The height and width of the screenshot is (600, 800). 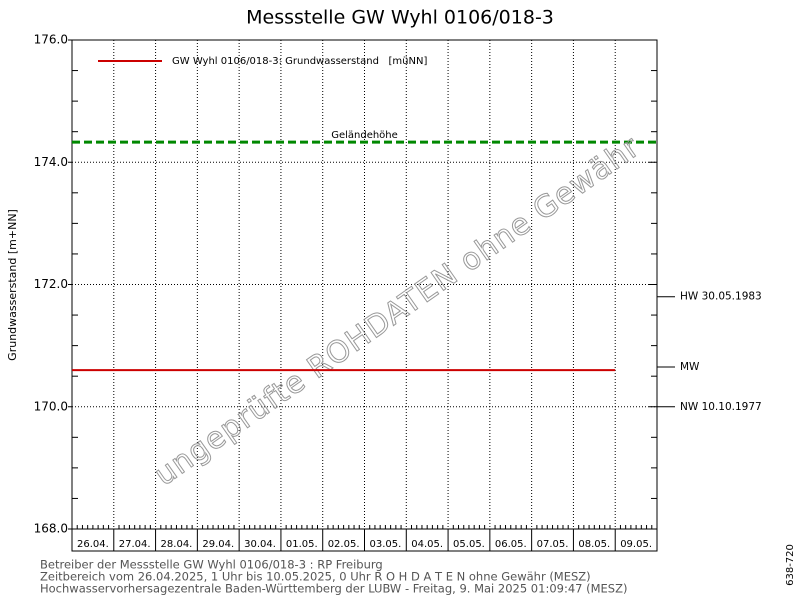 What do you see at coordinates (594, 544) in the screenshot?
I see `x-tick-label: 08.05.` at bounding box center [594, 544].